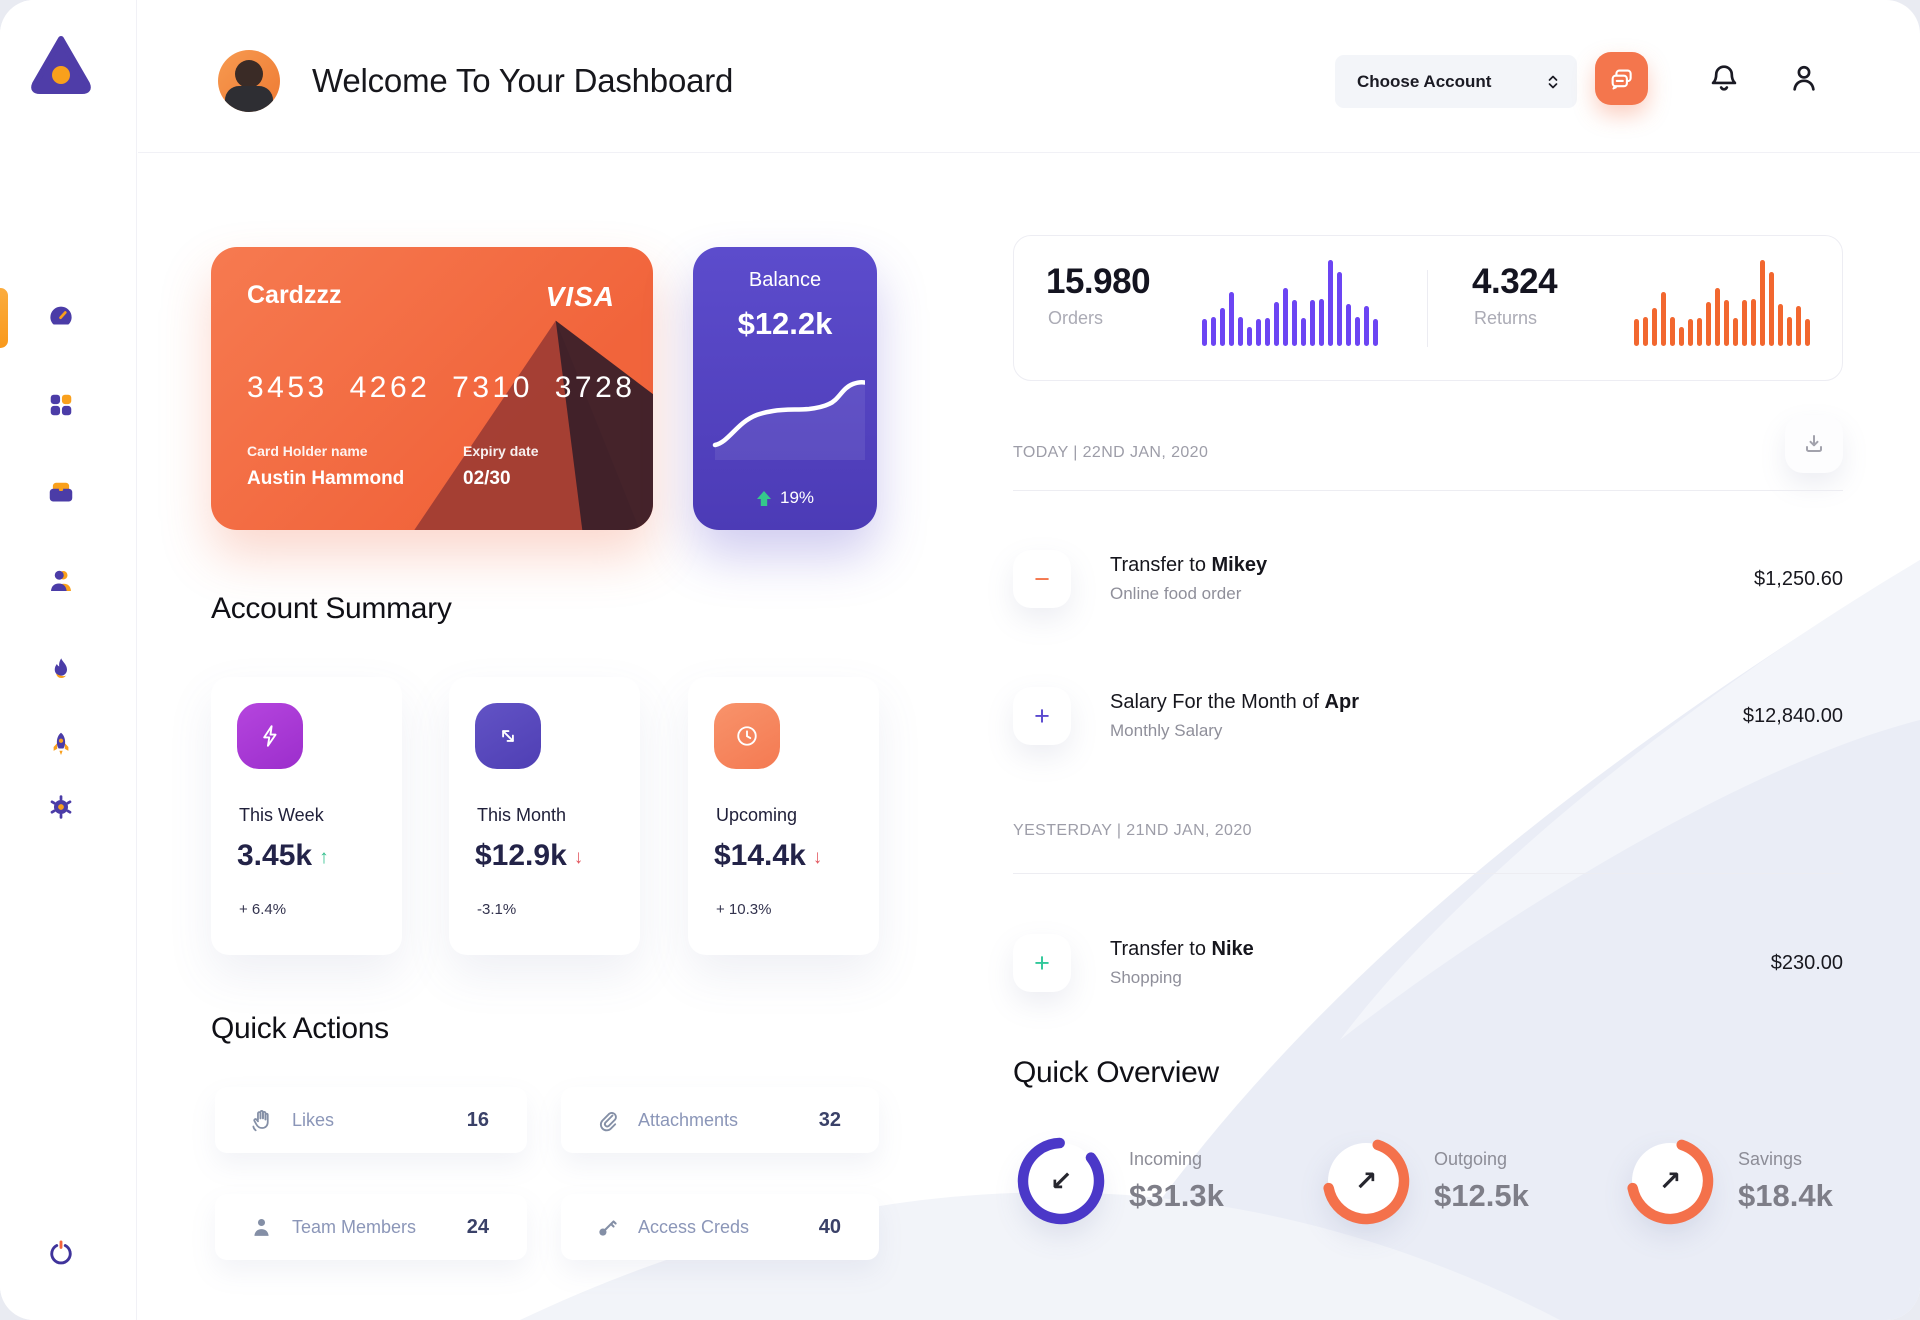 This screenshot has height=1320, width=1920. Describe the element at coordinates (260, 1120) in the screenshot. I see `clap-icon` at that location.